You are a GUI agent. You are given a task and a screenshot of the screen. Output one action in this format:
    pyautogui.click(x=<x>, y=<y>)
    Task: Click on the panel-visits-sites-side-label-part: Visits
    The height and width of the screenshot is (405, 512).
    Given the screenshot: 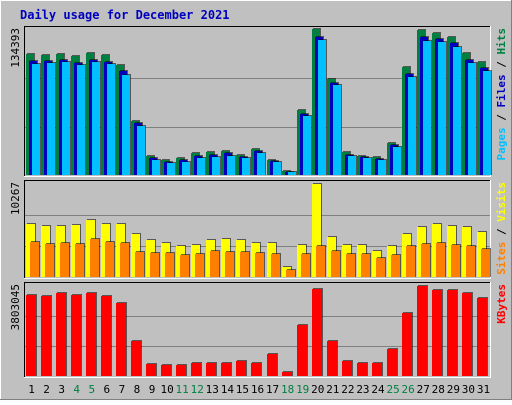 What is the action you would take?
    pyautogui.click(x=501, y=202)
    